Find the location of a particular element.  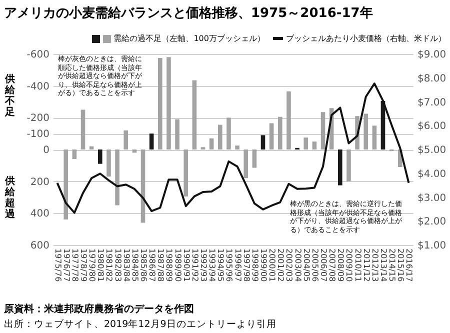

x-tick-label: 1997/98 is located at coordinates (246, 265).